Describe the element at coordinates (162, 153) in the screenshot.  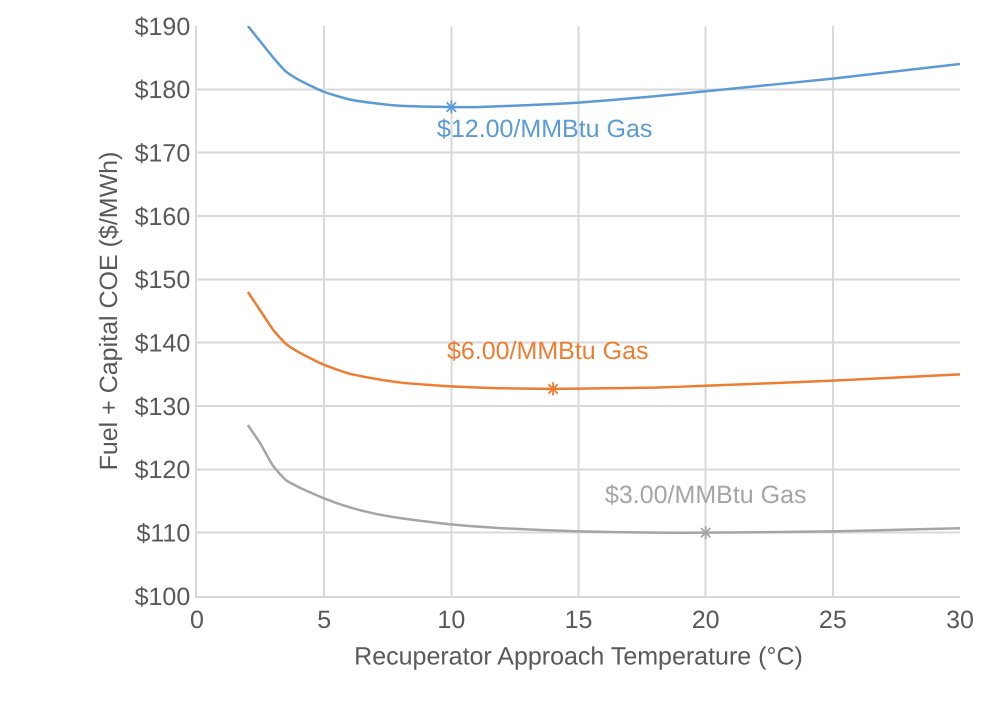
I see `y-tick-label: $170` at that location.